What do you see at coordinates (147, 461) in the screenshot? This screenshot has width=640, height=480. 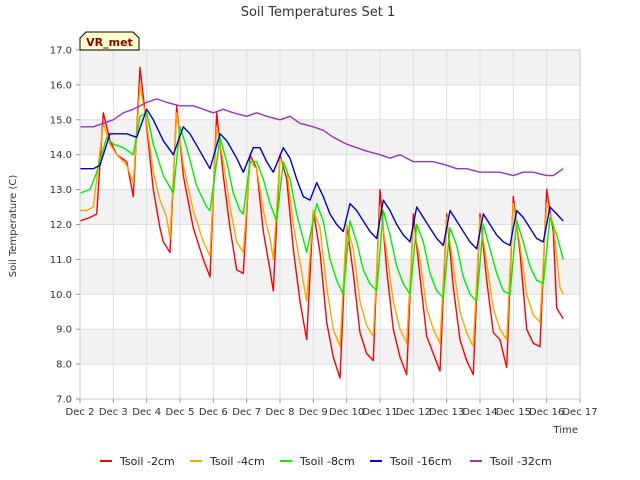 I see `legend-label: Tsoil -2cm` at bounding box center [147, 461].